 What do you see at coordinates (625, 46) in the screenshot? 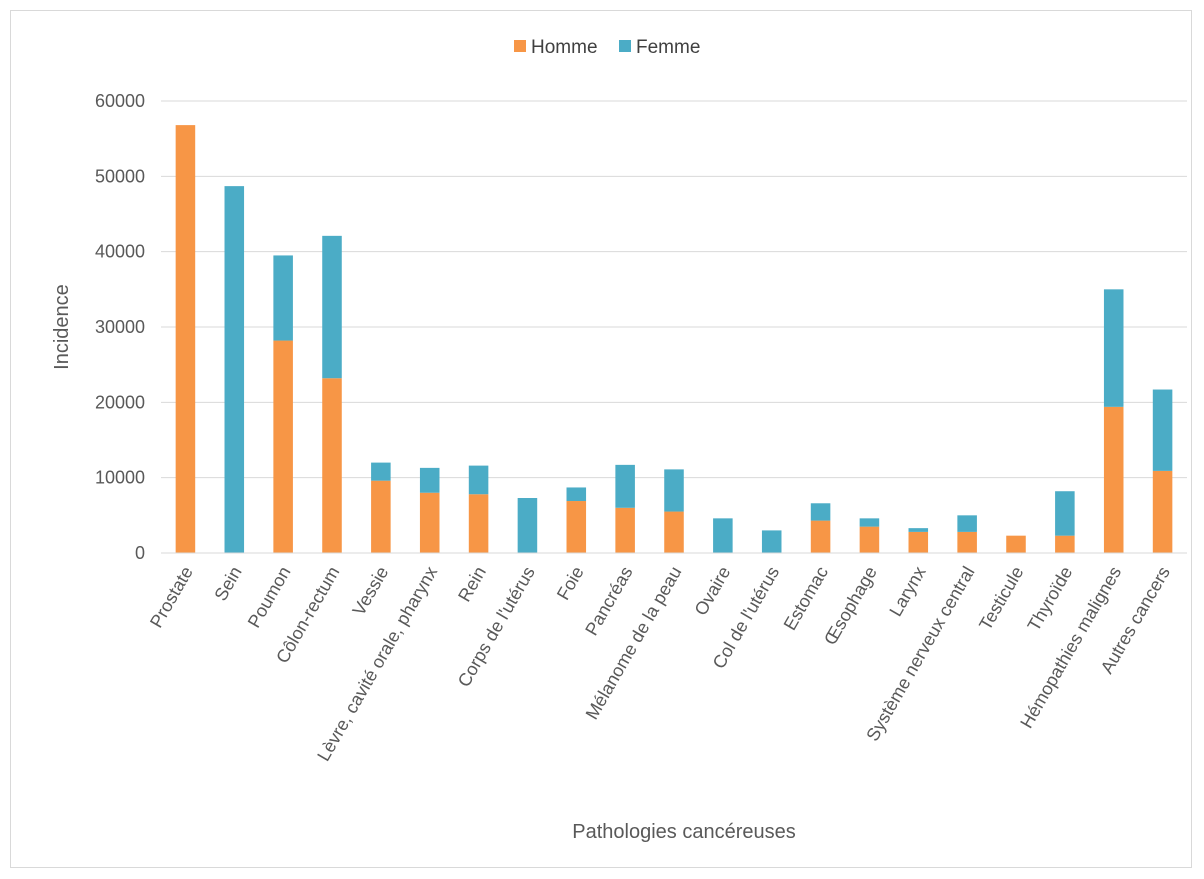
I see `legend-swatch-femme` at bounding box center [625, 46].